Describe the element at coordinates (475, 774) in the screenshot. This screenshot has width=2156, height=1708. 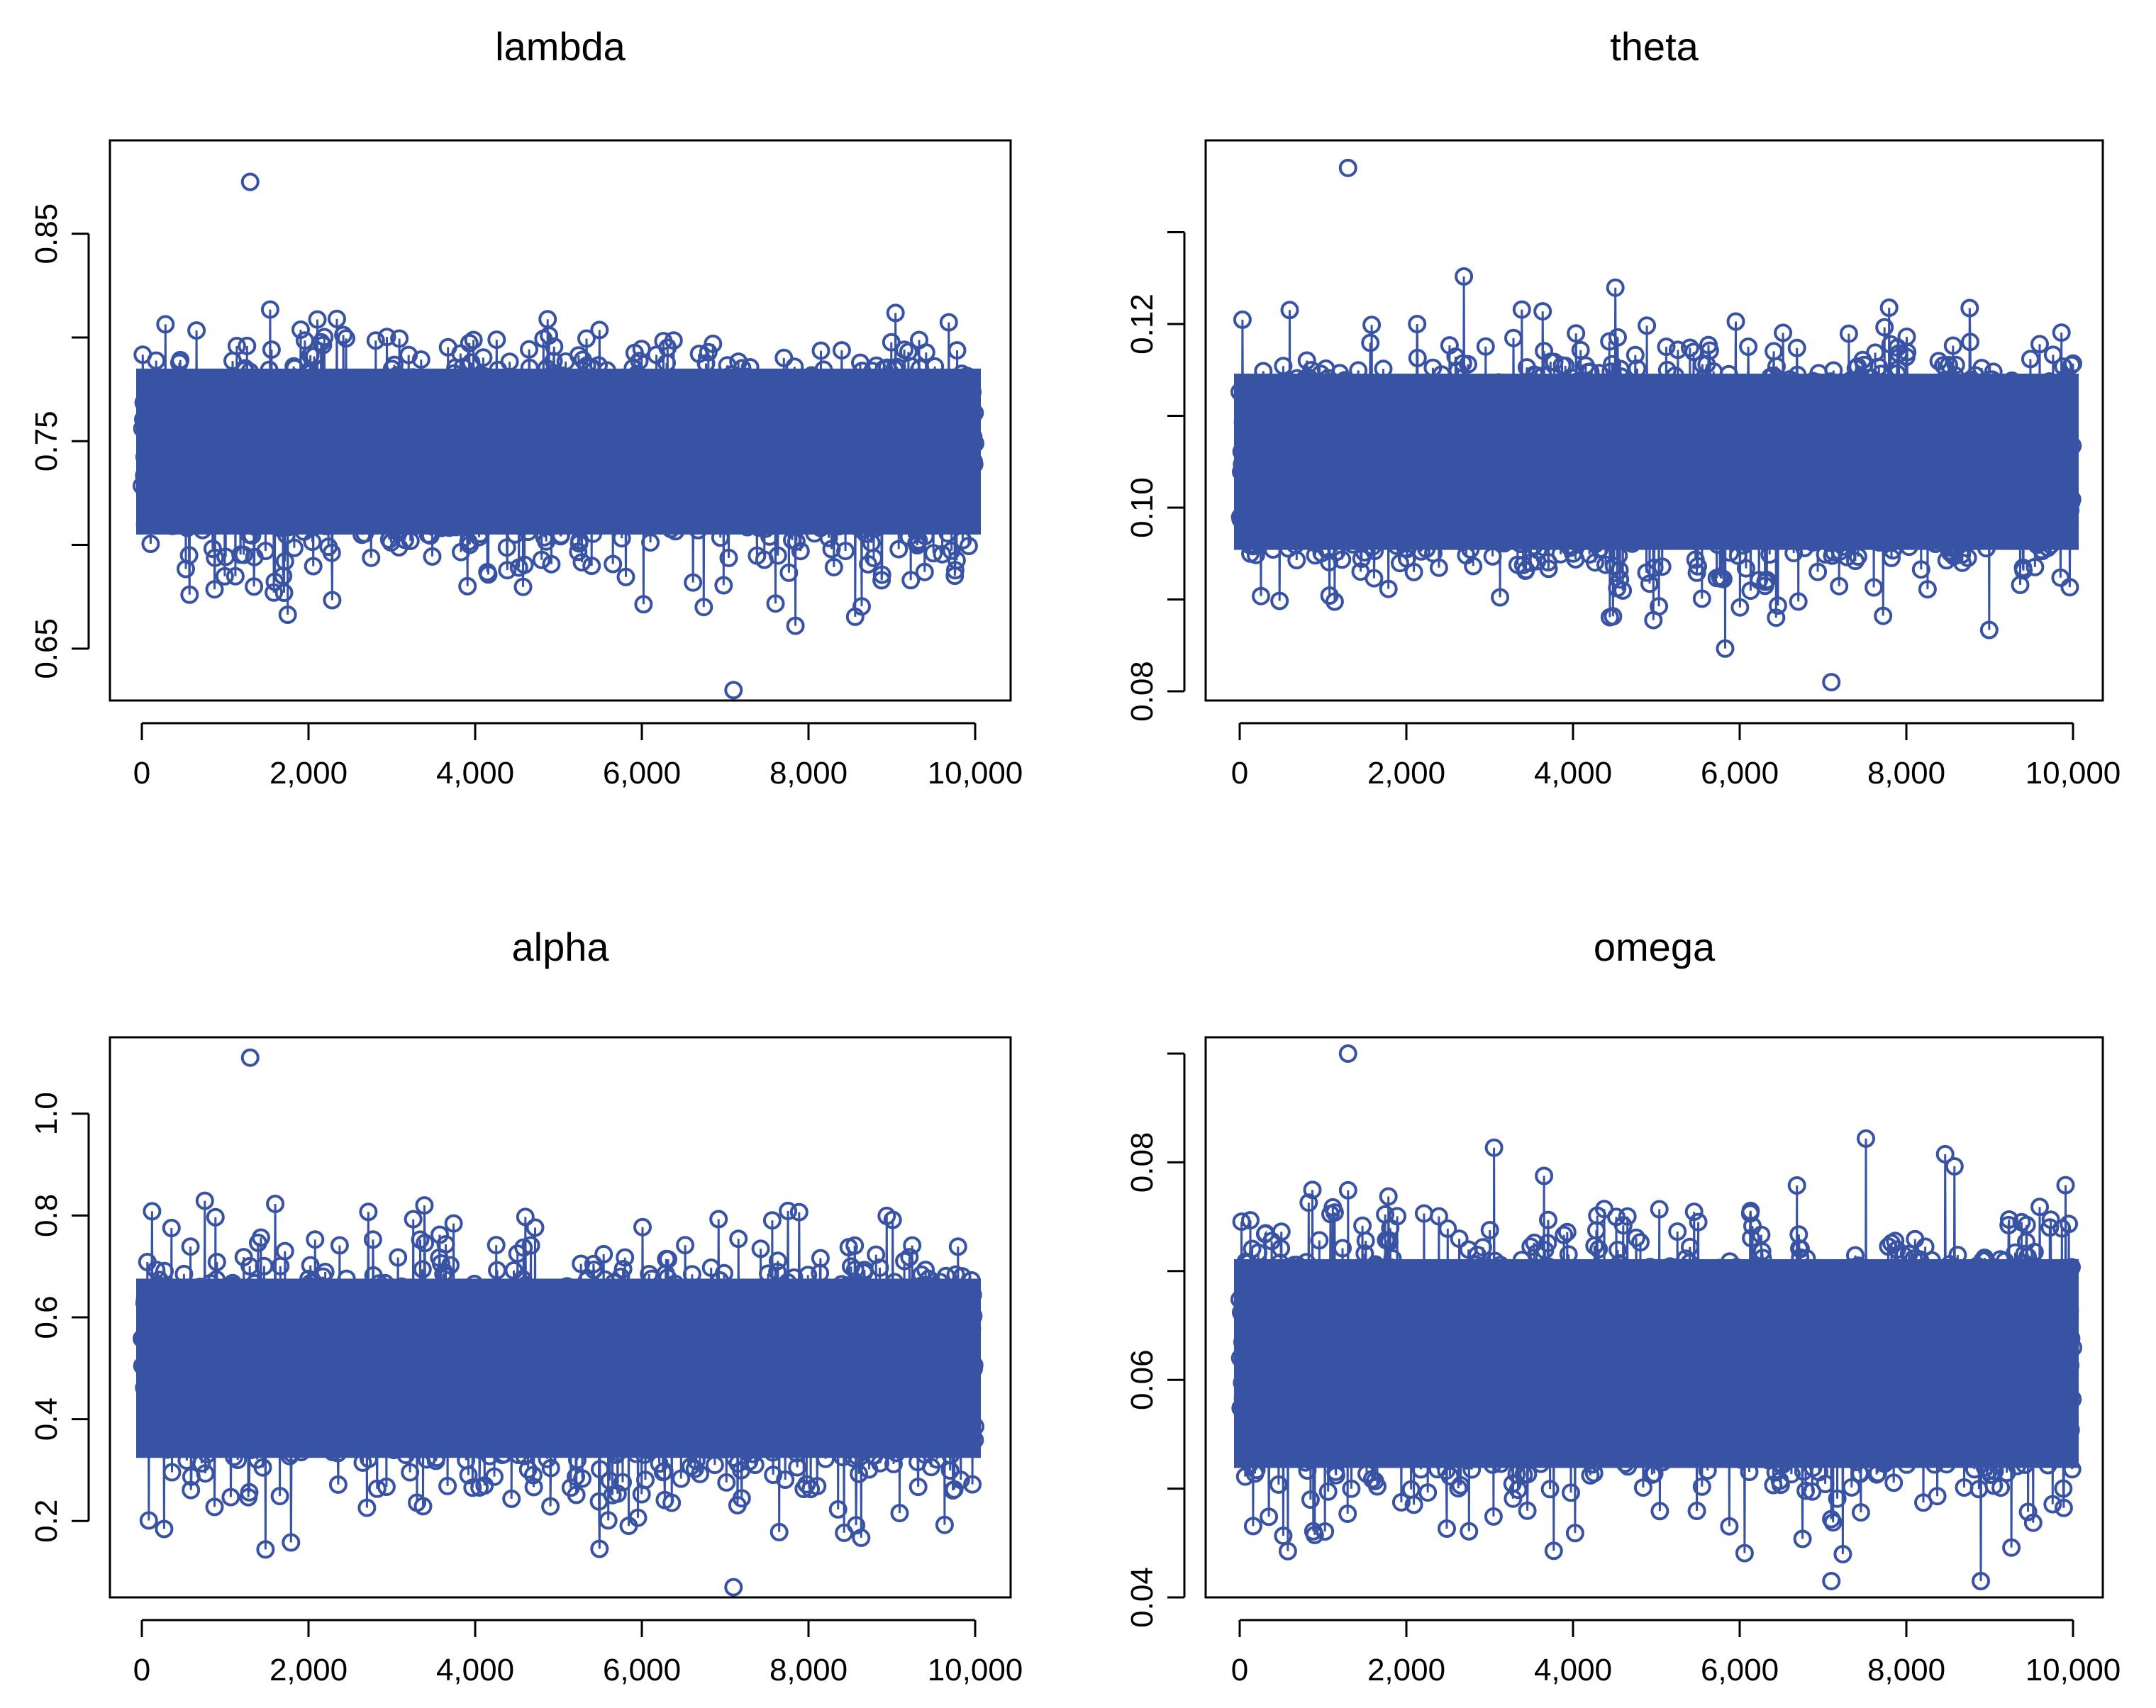
I see `x-tick-label: 4,000` at that location.